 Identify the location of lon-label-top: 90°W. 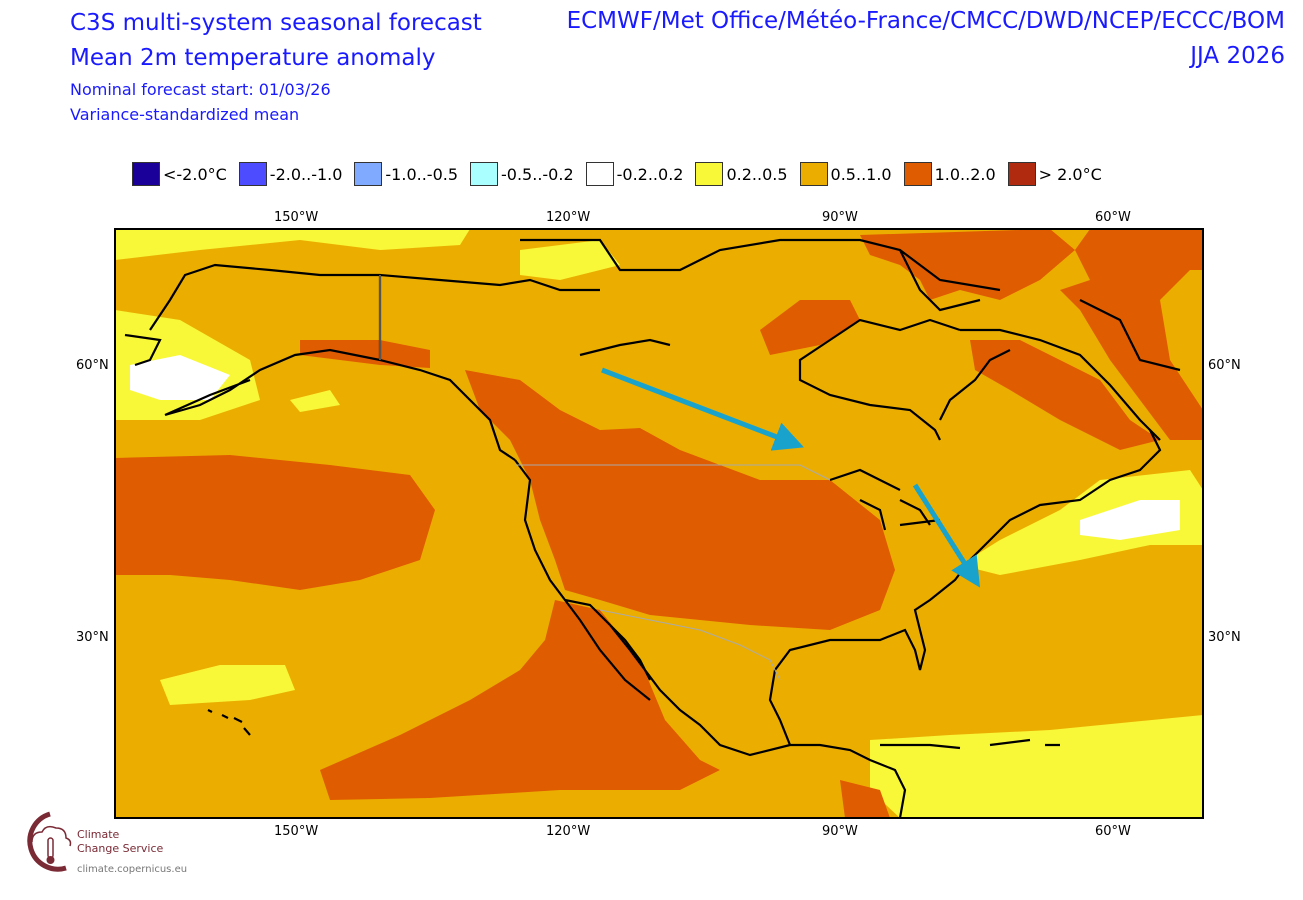
(840, 217).